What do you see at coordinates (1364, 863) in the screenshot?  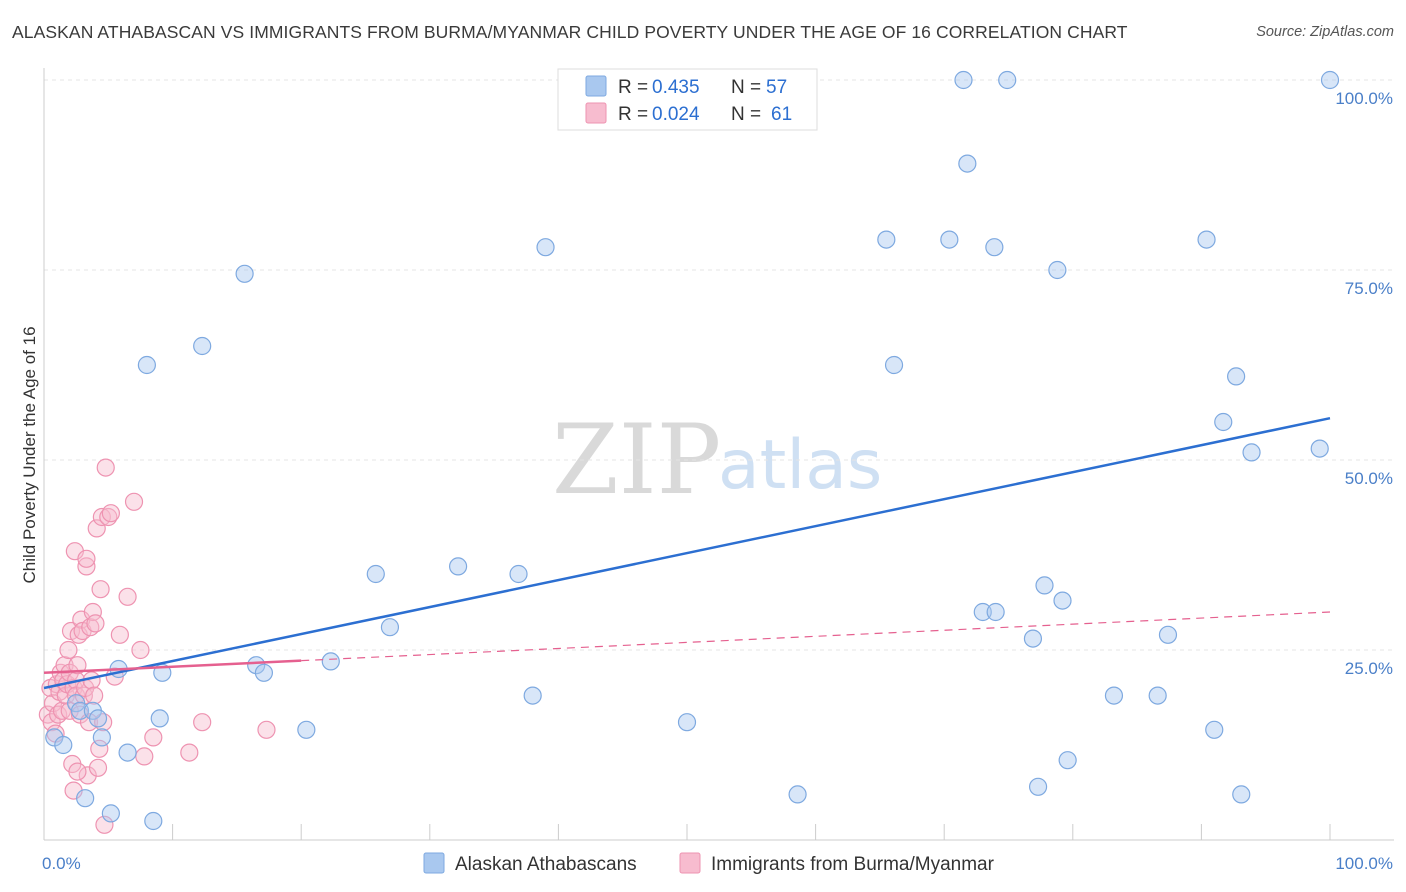 I see `x-tick-label: 100.0%` at bounding box center [1364, 863].